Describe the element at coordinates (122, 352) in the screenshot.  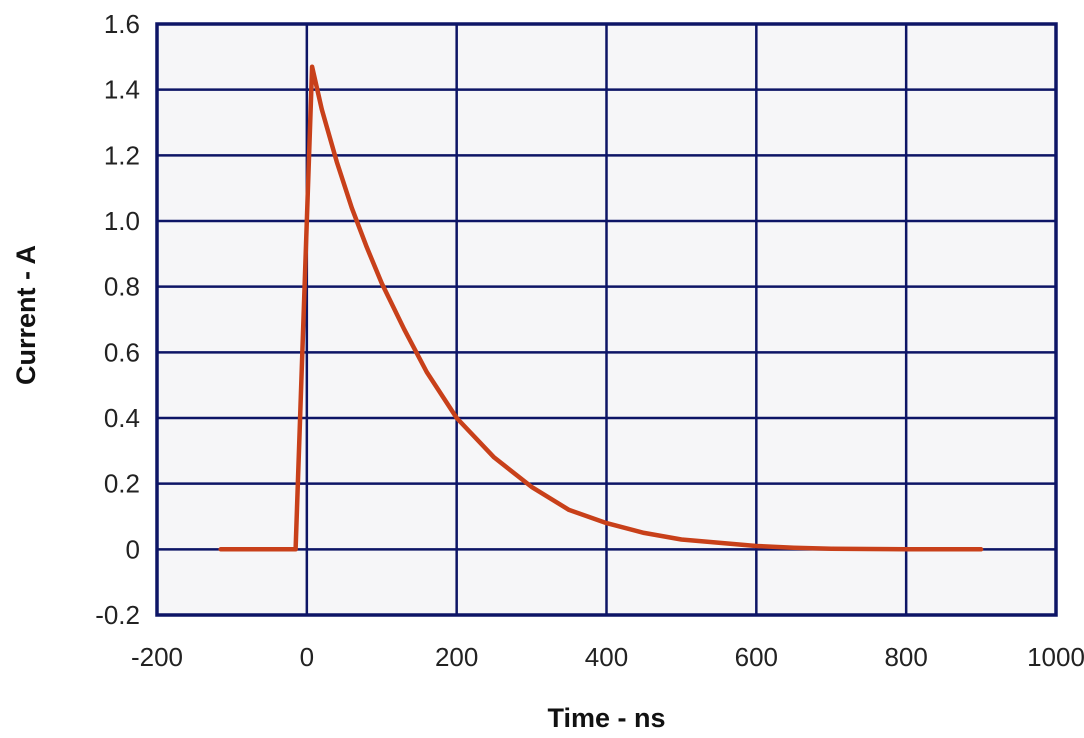
I see `y-tick-label: 0.6` at that location.